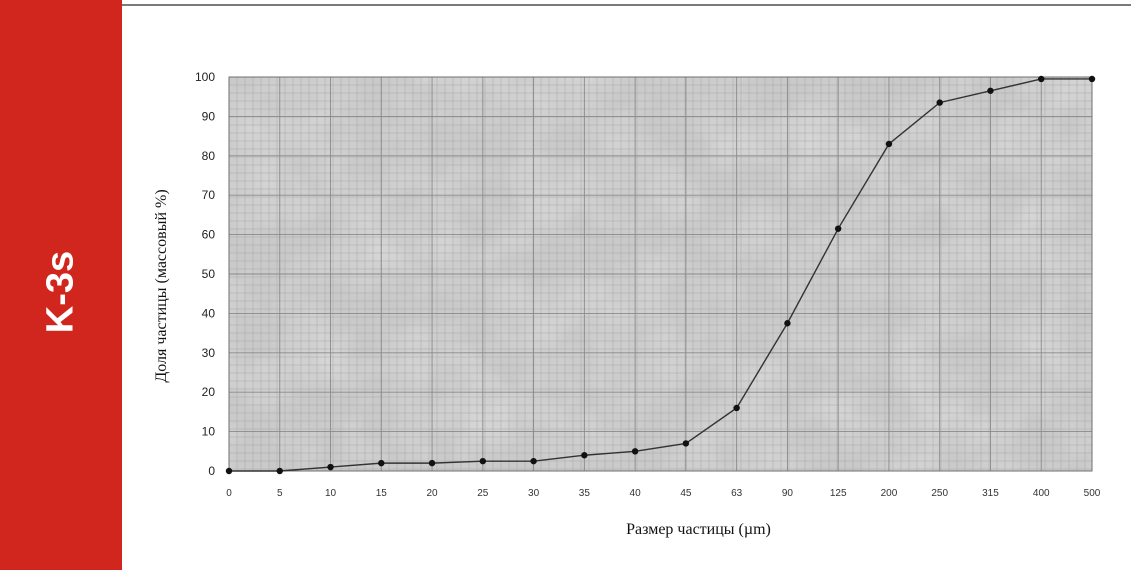 The image size is (1131, 570). I want to click on x-axis-label: Размер частицы (µm), so click(698, 529).